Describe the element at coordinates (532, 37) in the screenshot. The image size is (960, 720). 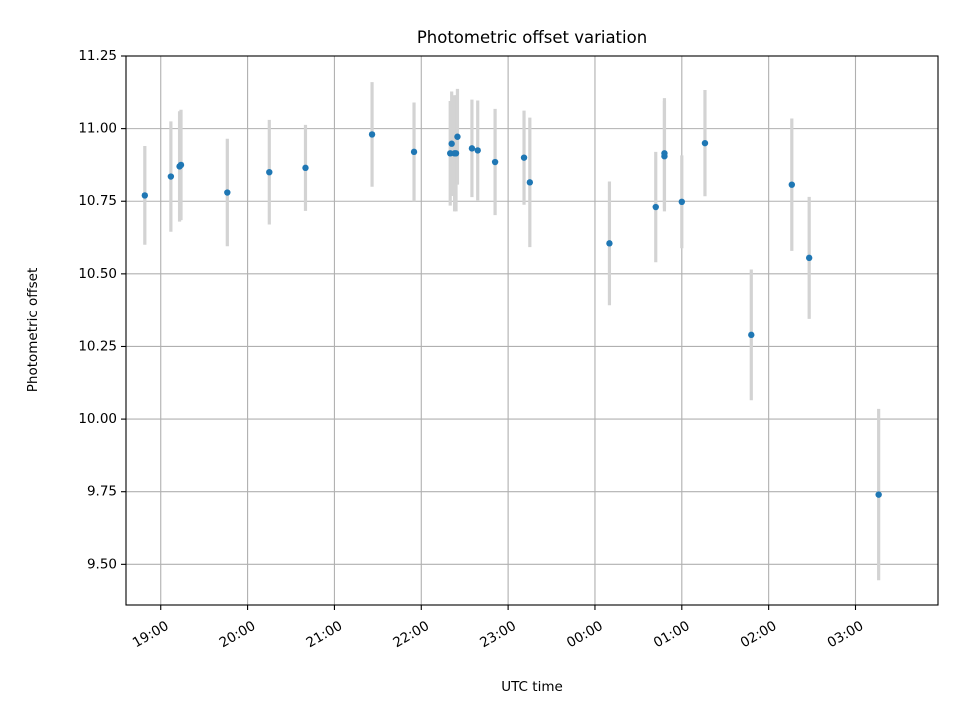
I see `chart-title: Photometric offset variation` at that location.